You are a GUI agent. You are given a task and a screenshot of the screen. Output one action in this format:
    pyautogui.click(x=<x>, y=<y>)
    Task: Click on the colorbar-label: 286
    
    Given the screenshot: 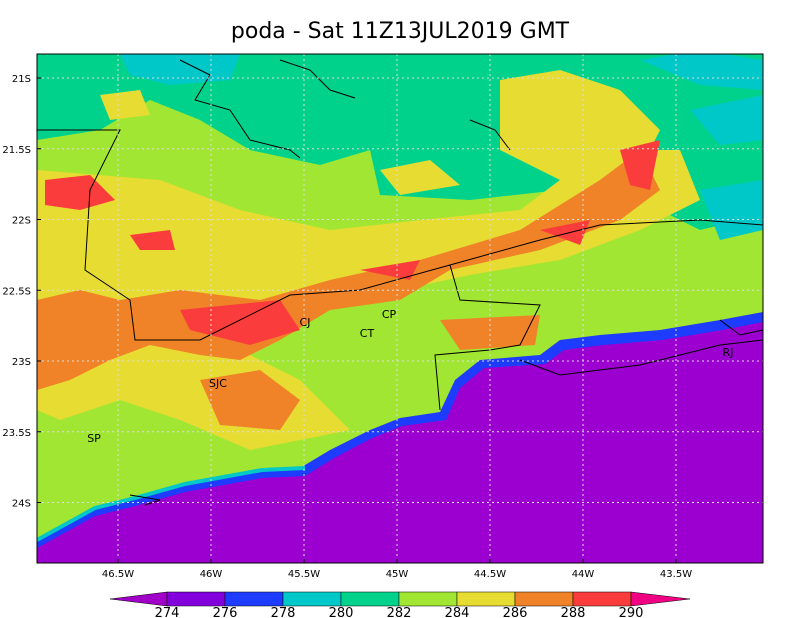 What is the action you would take?
    pyautogui.click(x=515, y=612)
    